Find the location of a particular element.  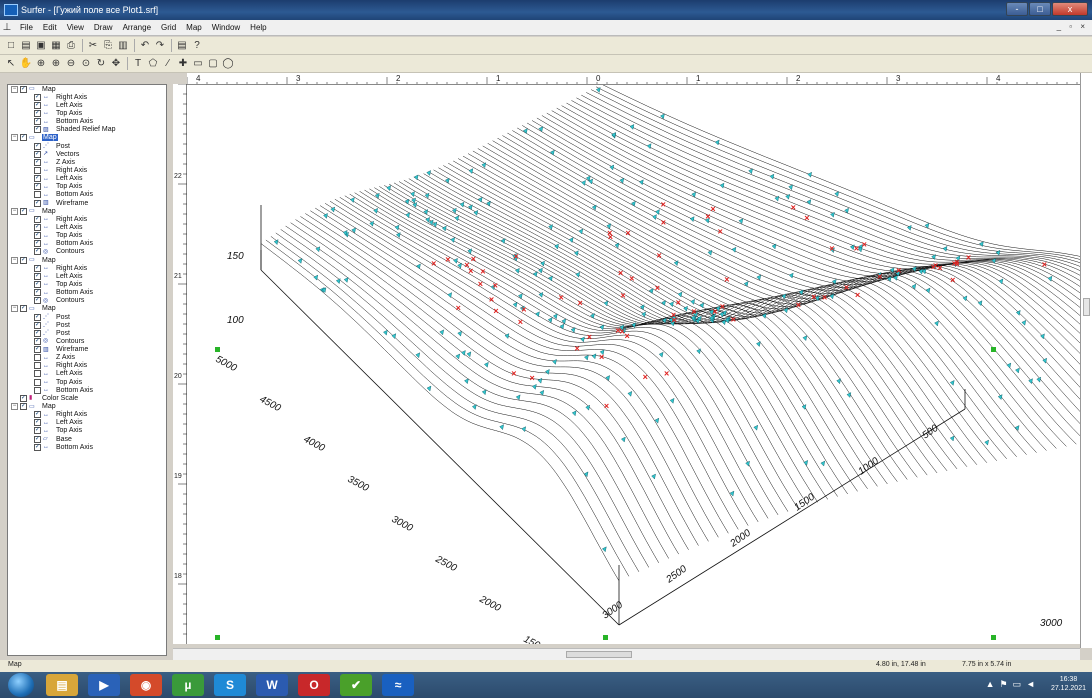

word-icon: W is located at coordinates (272, 685).